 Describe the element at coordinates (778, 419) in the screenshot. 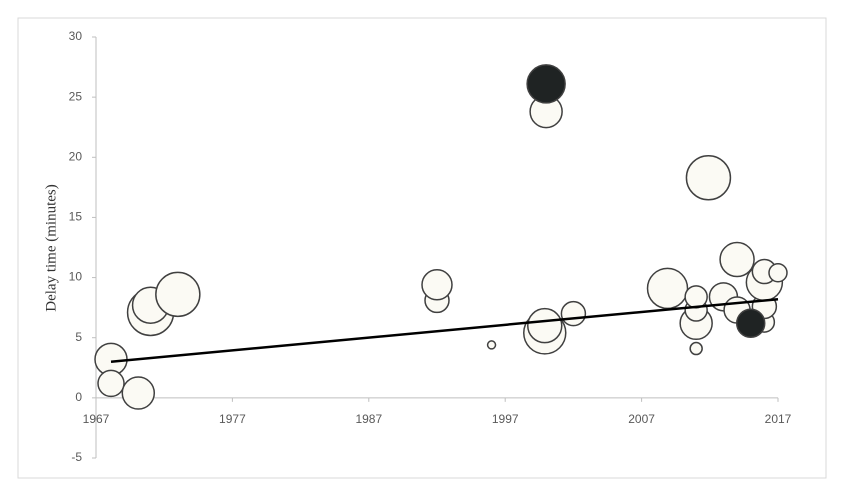

I see `x-tick-label: 2017` at that location.